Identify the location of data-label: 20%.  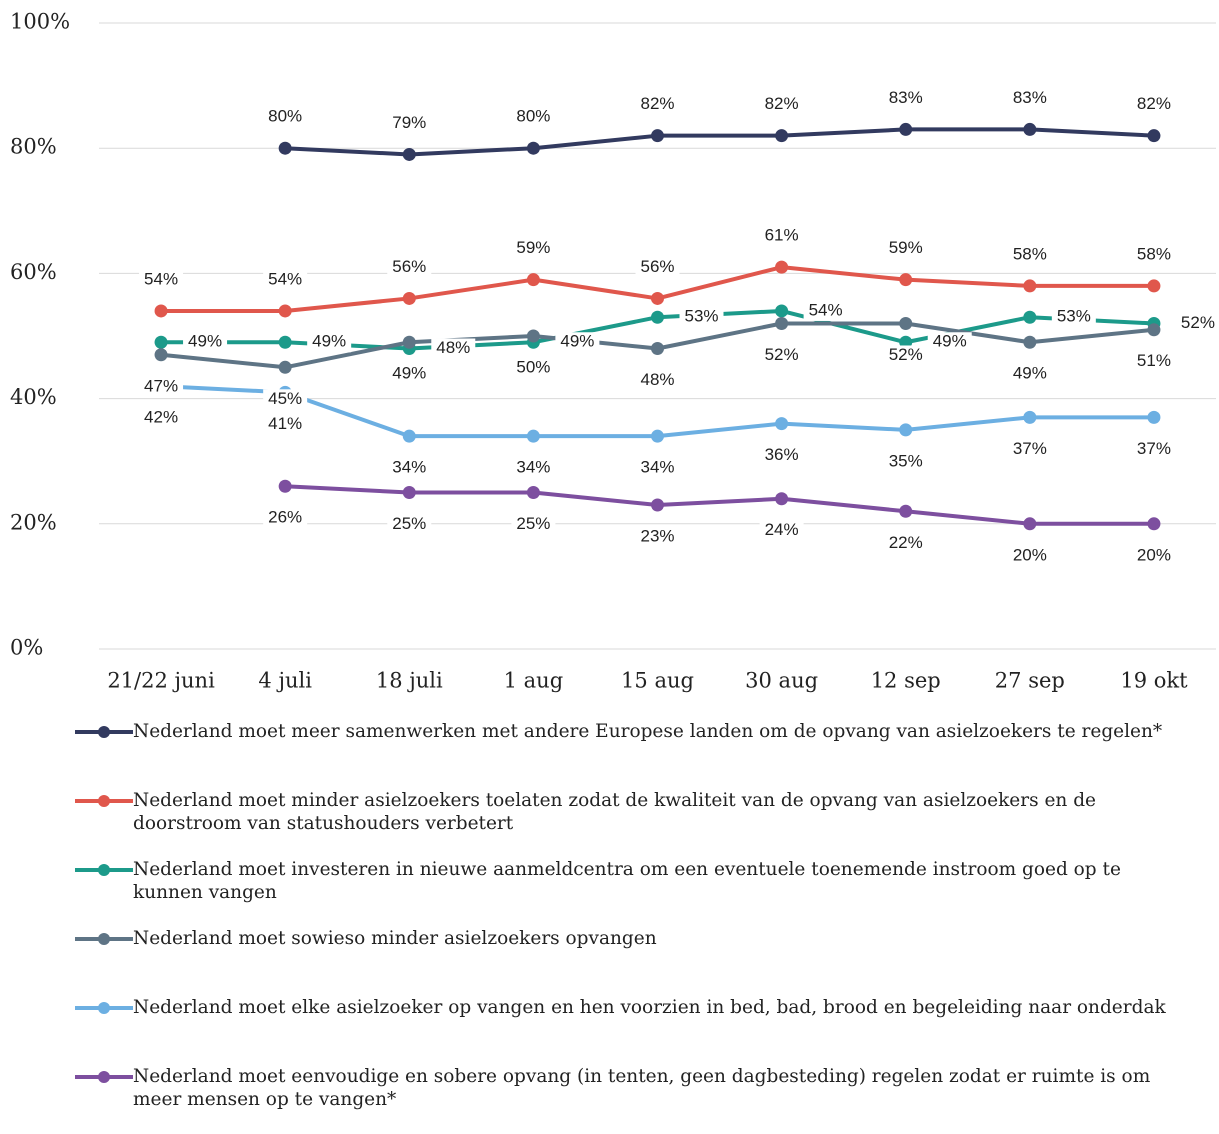
(1030, 554).